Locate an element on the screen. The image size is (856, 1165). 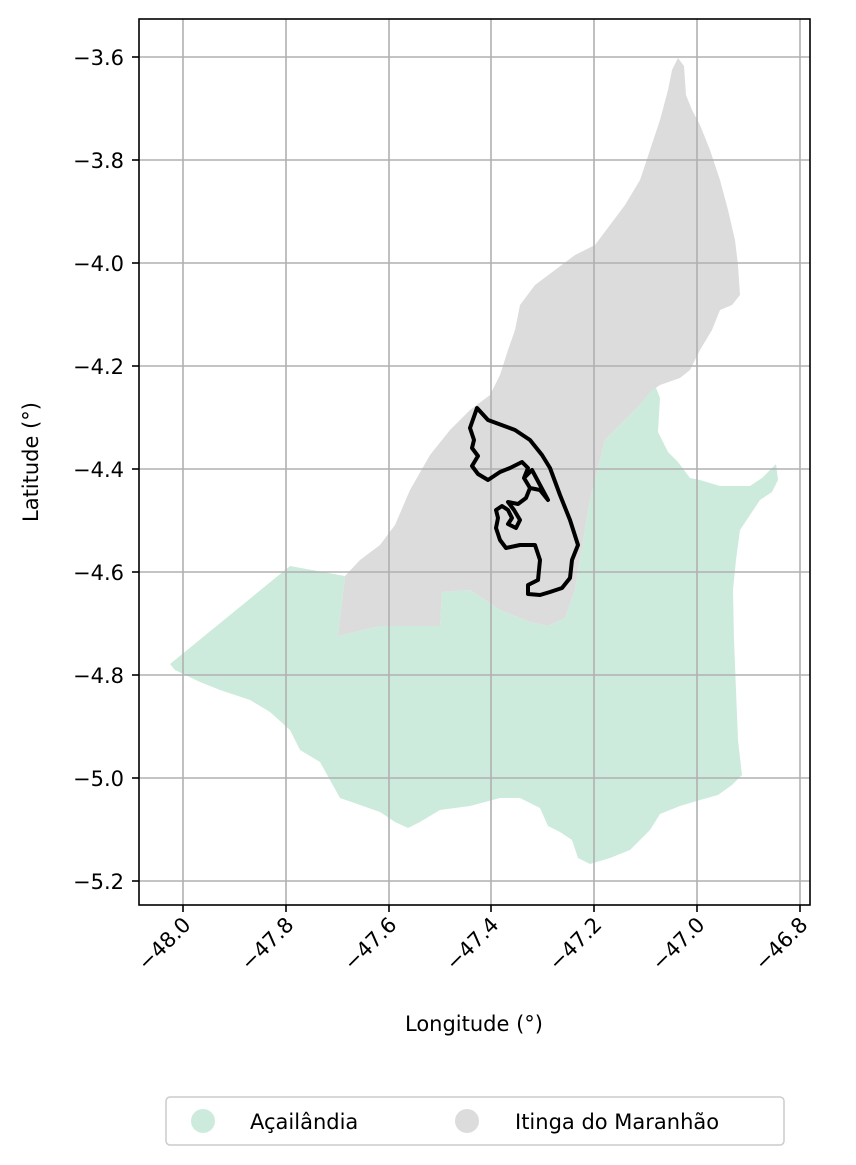
y-tick-label: −4.4 is located at coordinates (98, 470).